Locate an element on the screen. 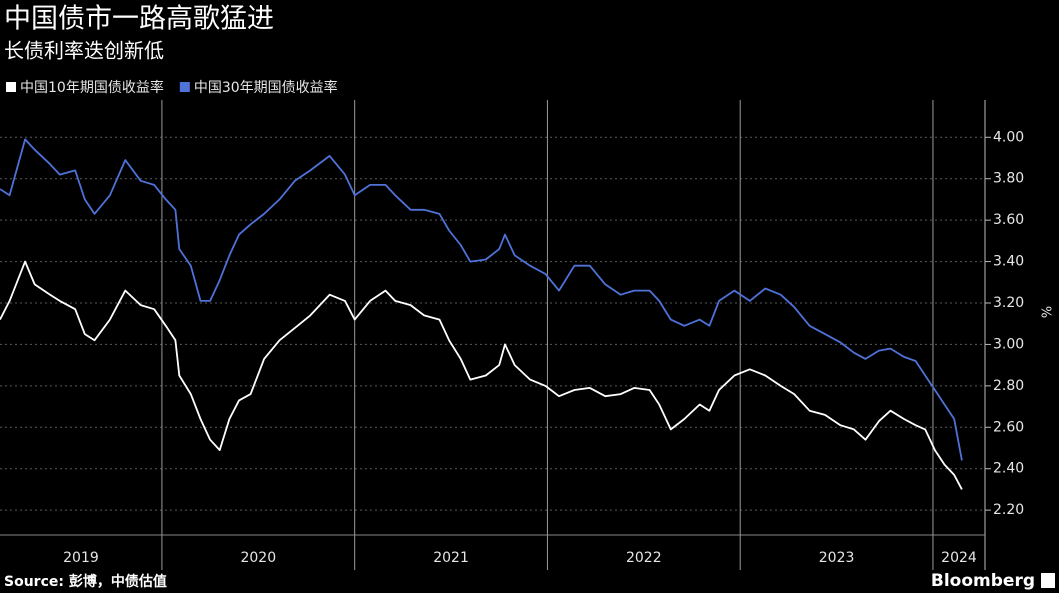  chart-subtitle: 长债利率迭创新低 is located at coordinates (84, 51).